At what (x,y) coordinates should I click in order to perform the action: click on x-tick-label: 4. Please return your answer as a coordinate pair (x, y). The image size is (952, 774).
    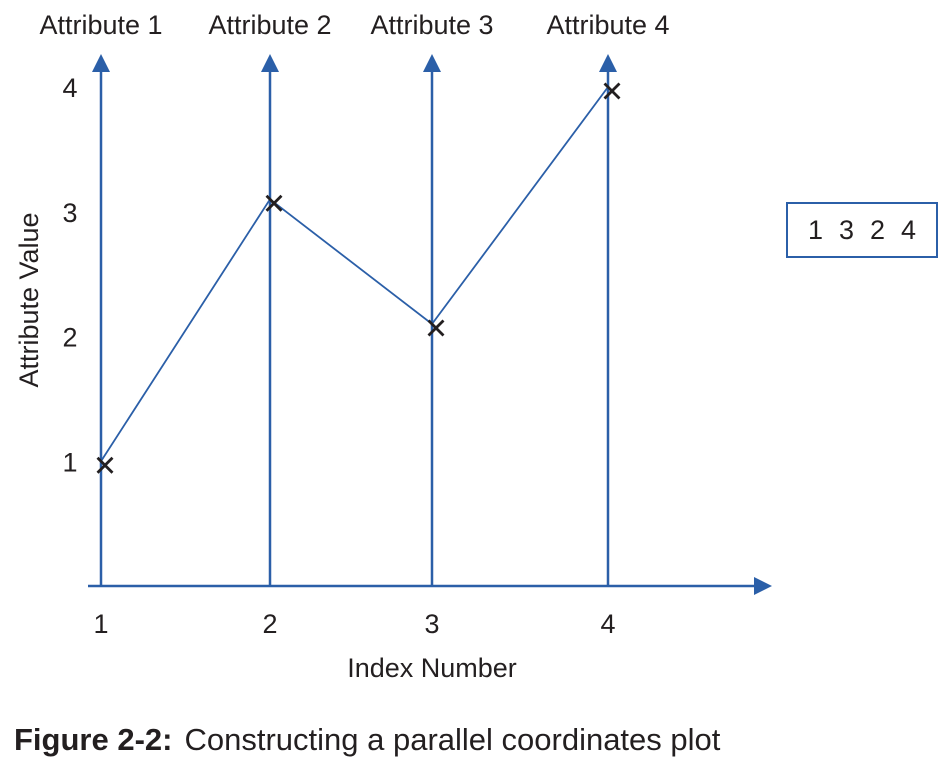
    Looking at the image, I should click on (607, 624).